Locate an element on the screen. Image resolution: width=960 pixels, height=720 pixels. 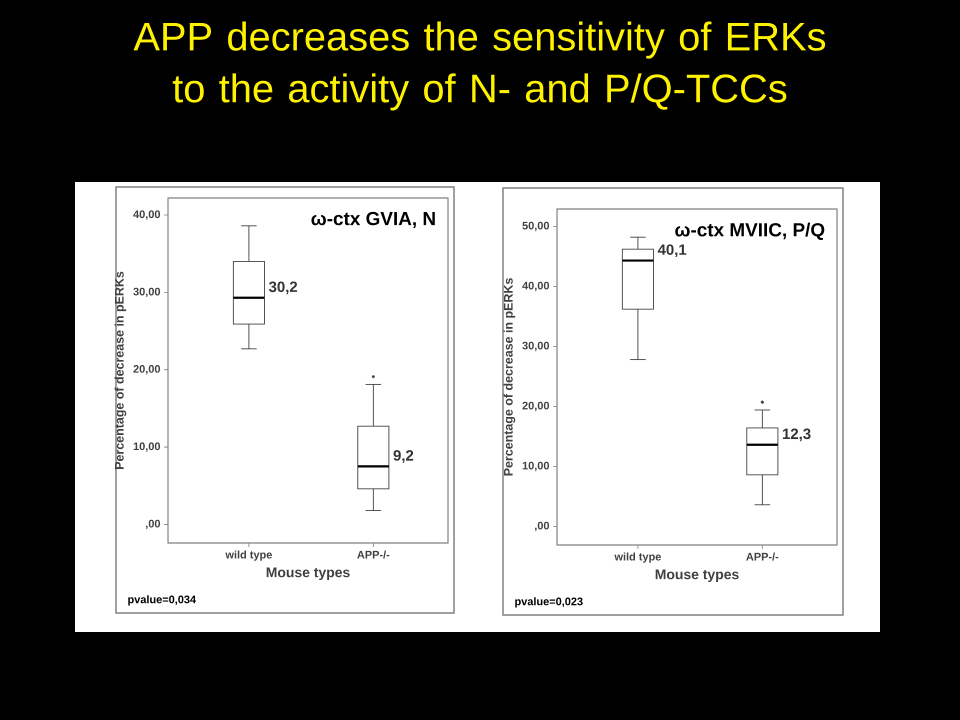
annotation: 12,3 is located at coordinates (796, 435).